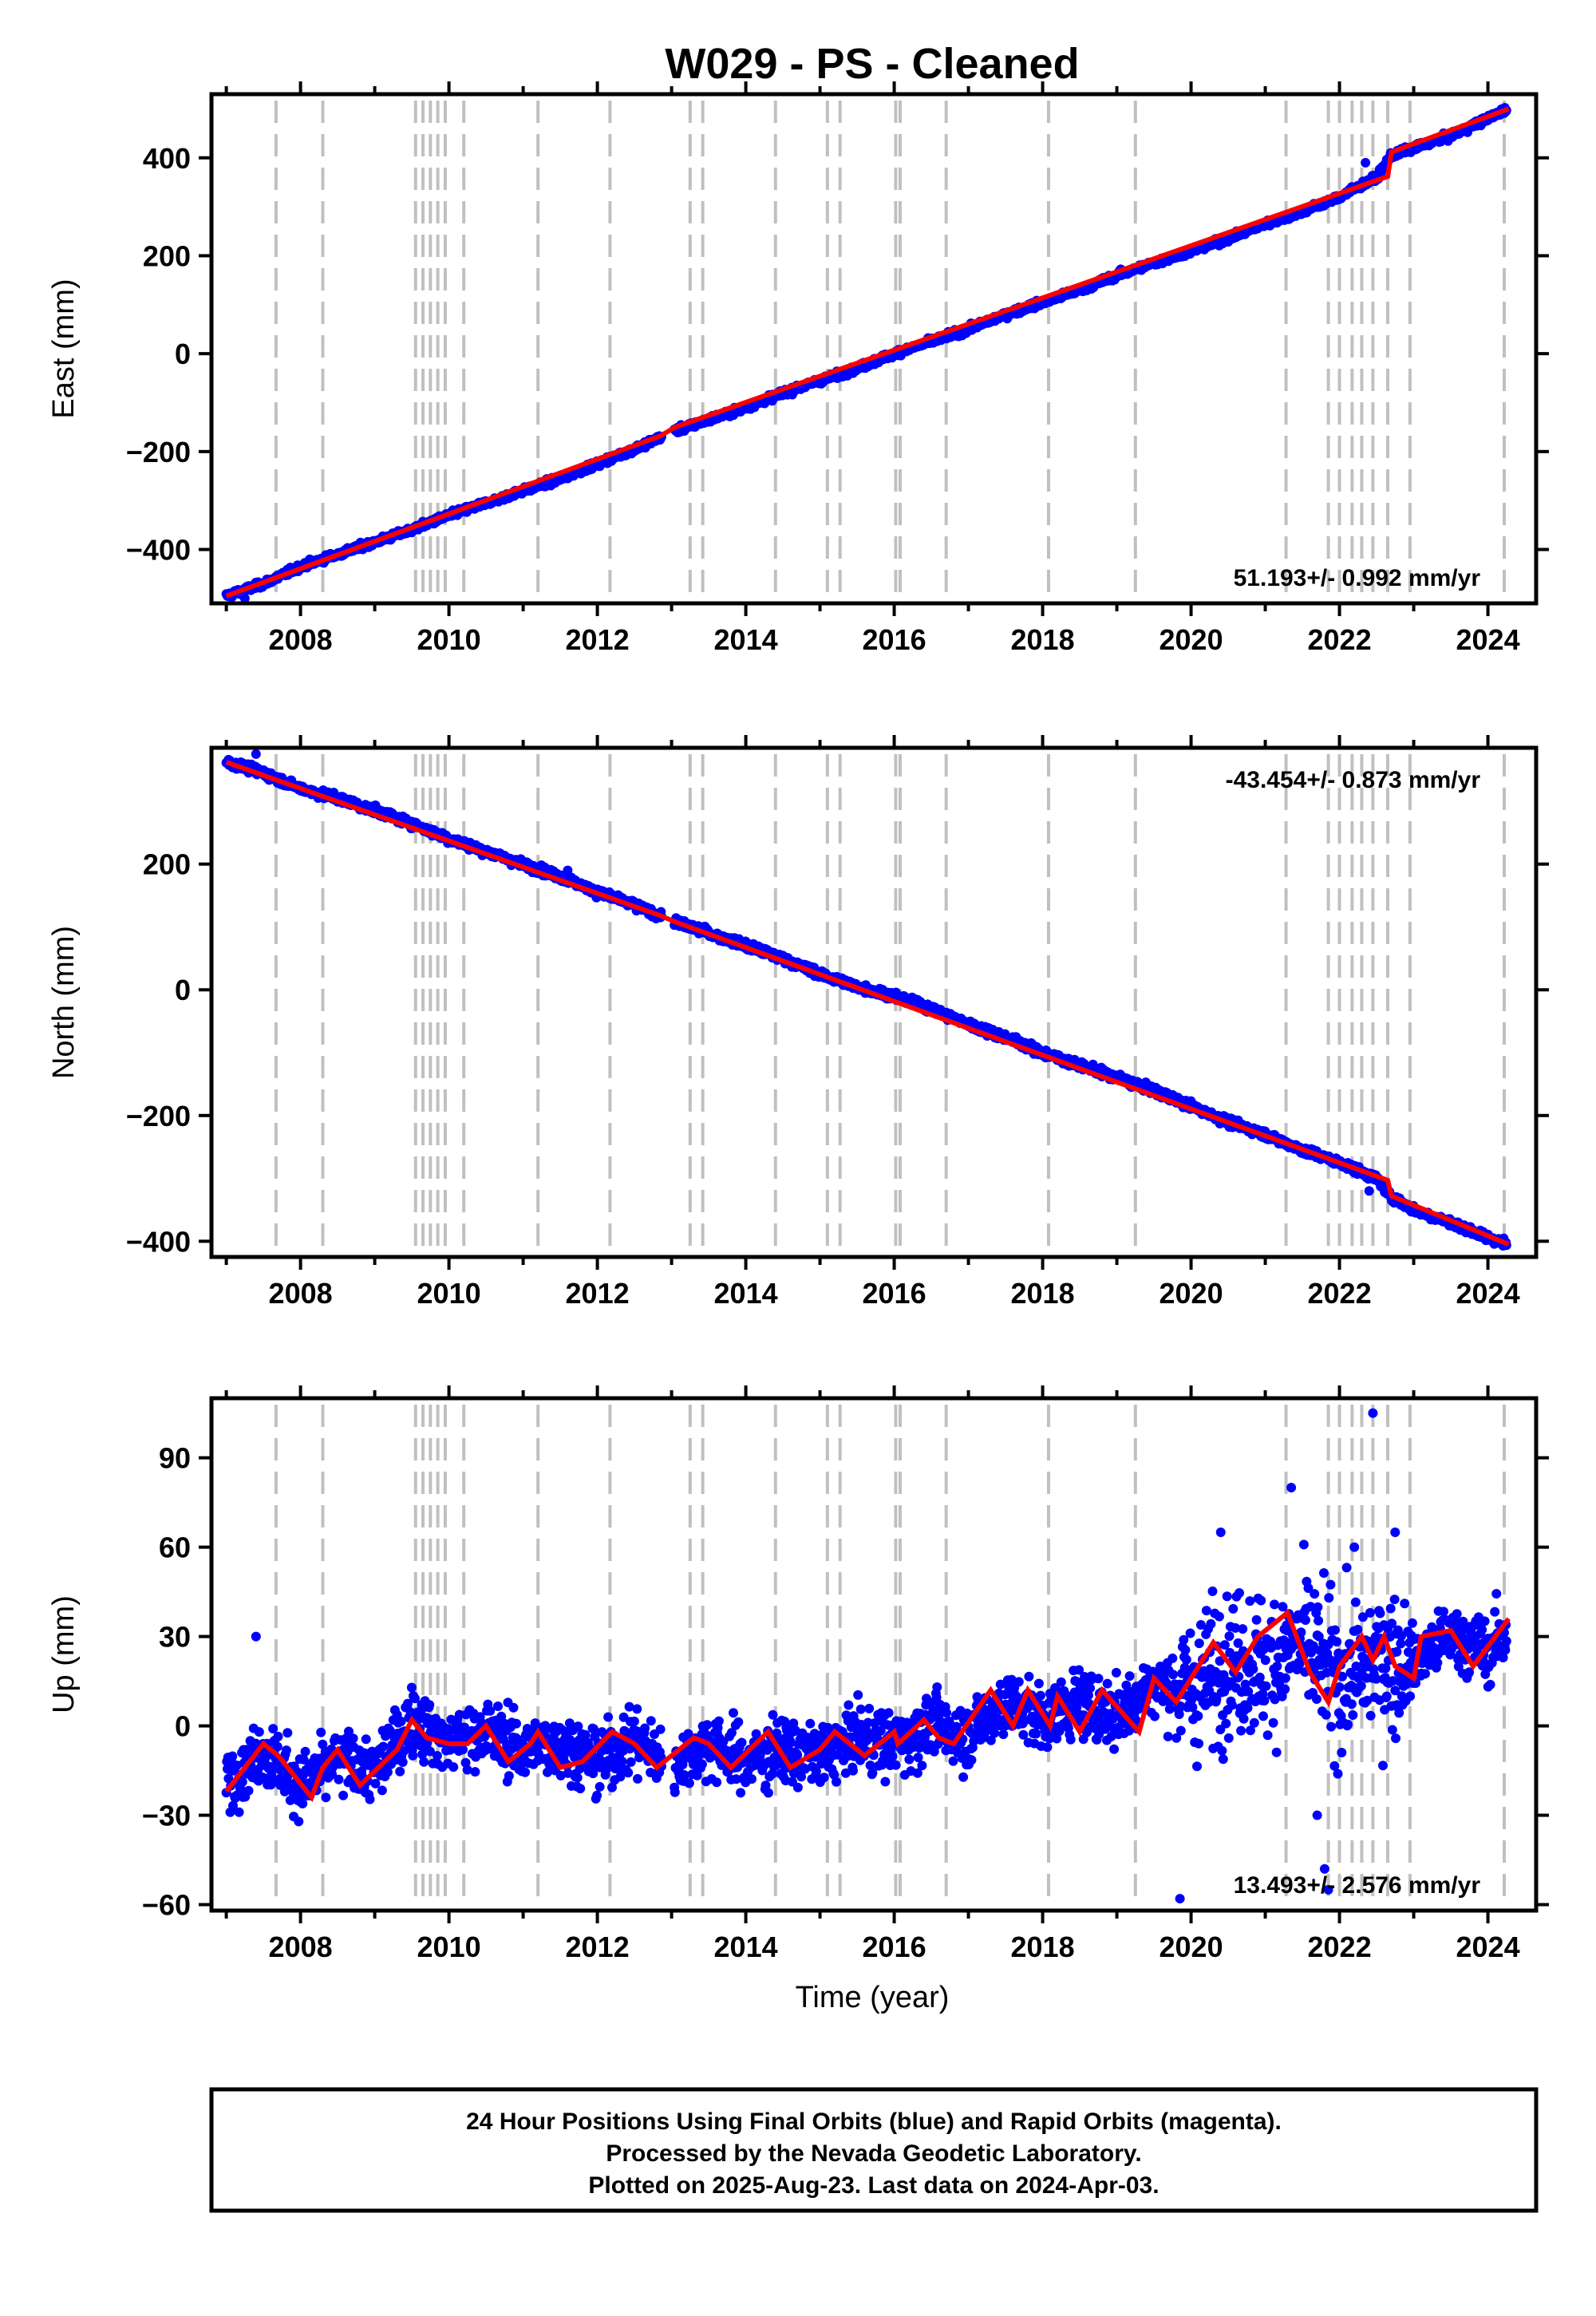 The image size is (1596, 2316). What do you see at coordinates (1353, 780) in the screenshot?
I see `velocity-annotation: -43.454+/- 0.873 mm/yr` at bounding box center [1353, 780].